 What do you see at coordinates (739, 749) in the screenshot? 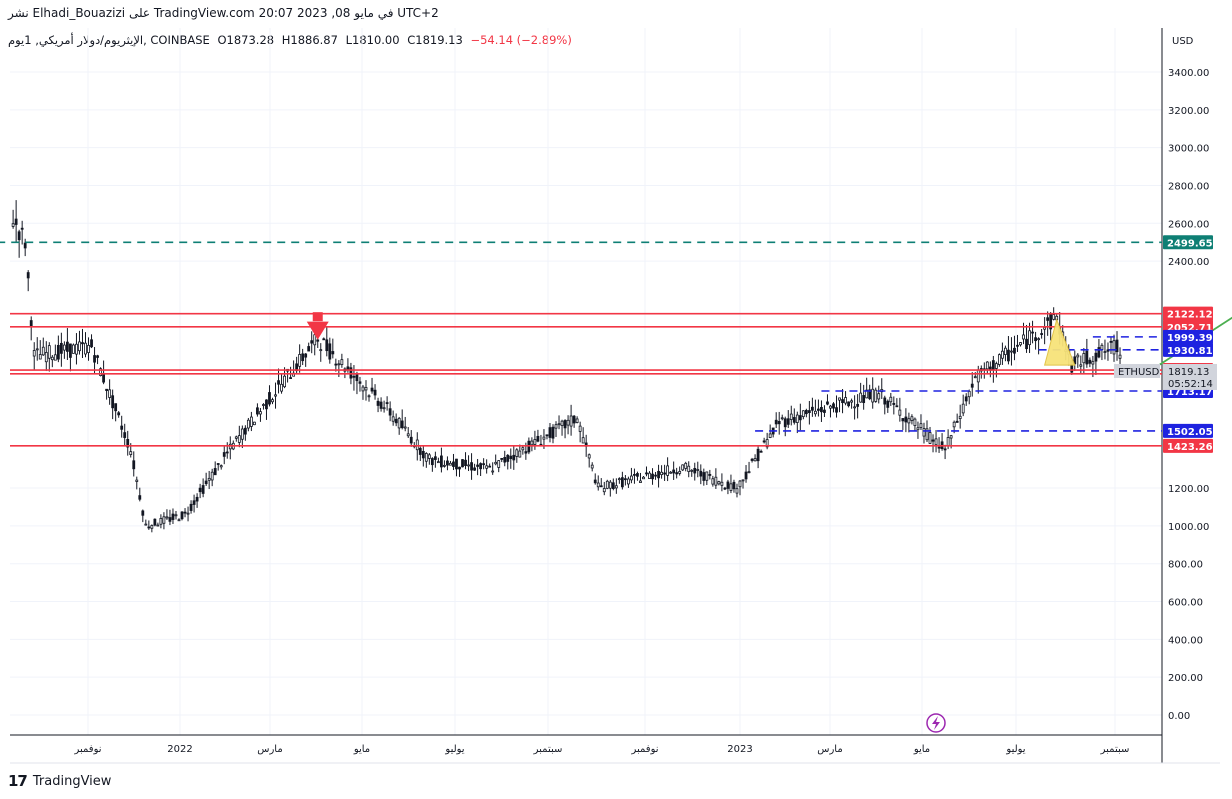
I see `x-tick-label: 2023` at bounding box center [739, 749].